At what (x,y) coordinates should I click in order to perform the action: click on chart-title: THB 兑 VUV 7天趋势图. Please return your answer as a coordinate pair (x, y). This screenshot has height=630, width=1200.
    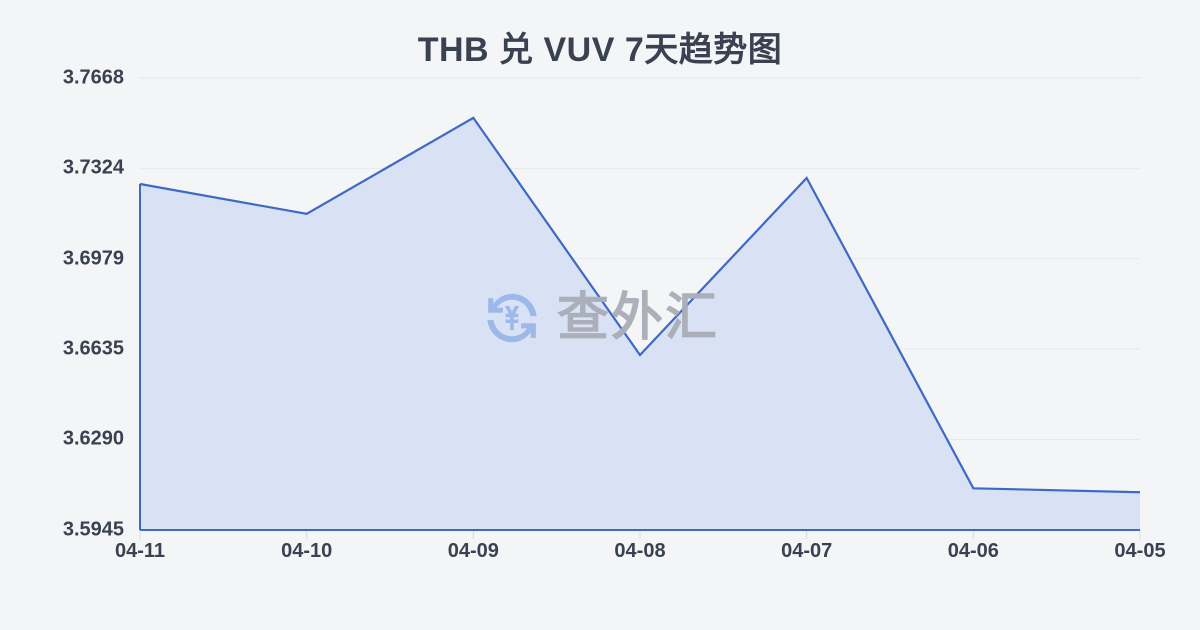
    Looking at the image, I should click on (600, 50).